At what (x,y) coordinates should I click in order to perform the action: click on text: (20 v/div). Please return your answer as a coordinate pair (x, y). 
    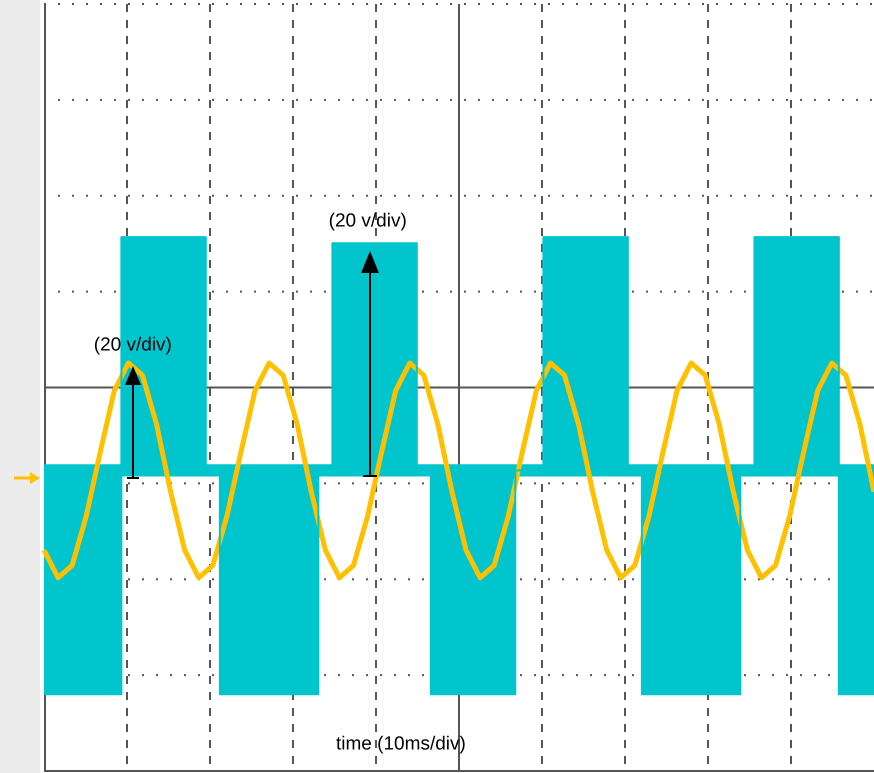
    Looking at the image, I should click on (367, 221).